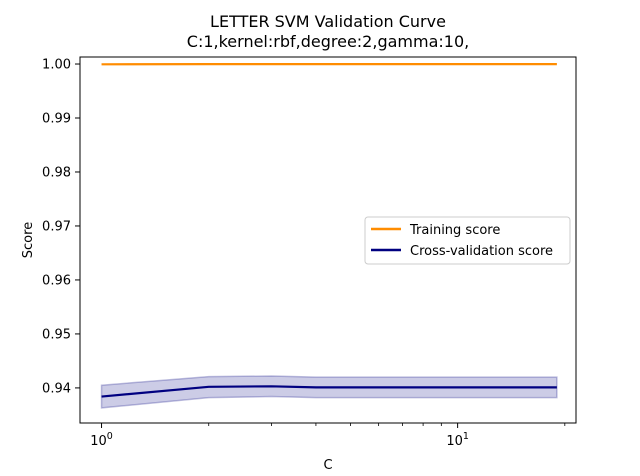  I want to click on legend: Training score Cross-validation score, so click(467, 240).